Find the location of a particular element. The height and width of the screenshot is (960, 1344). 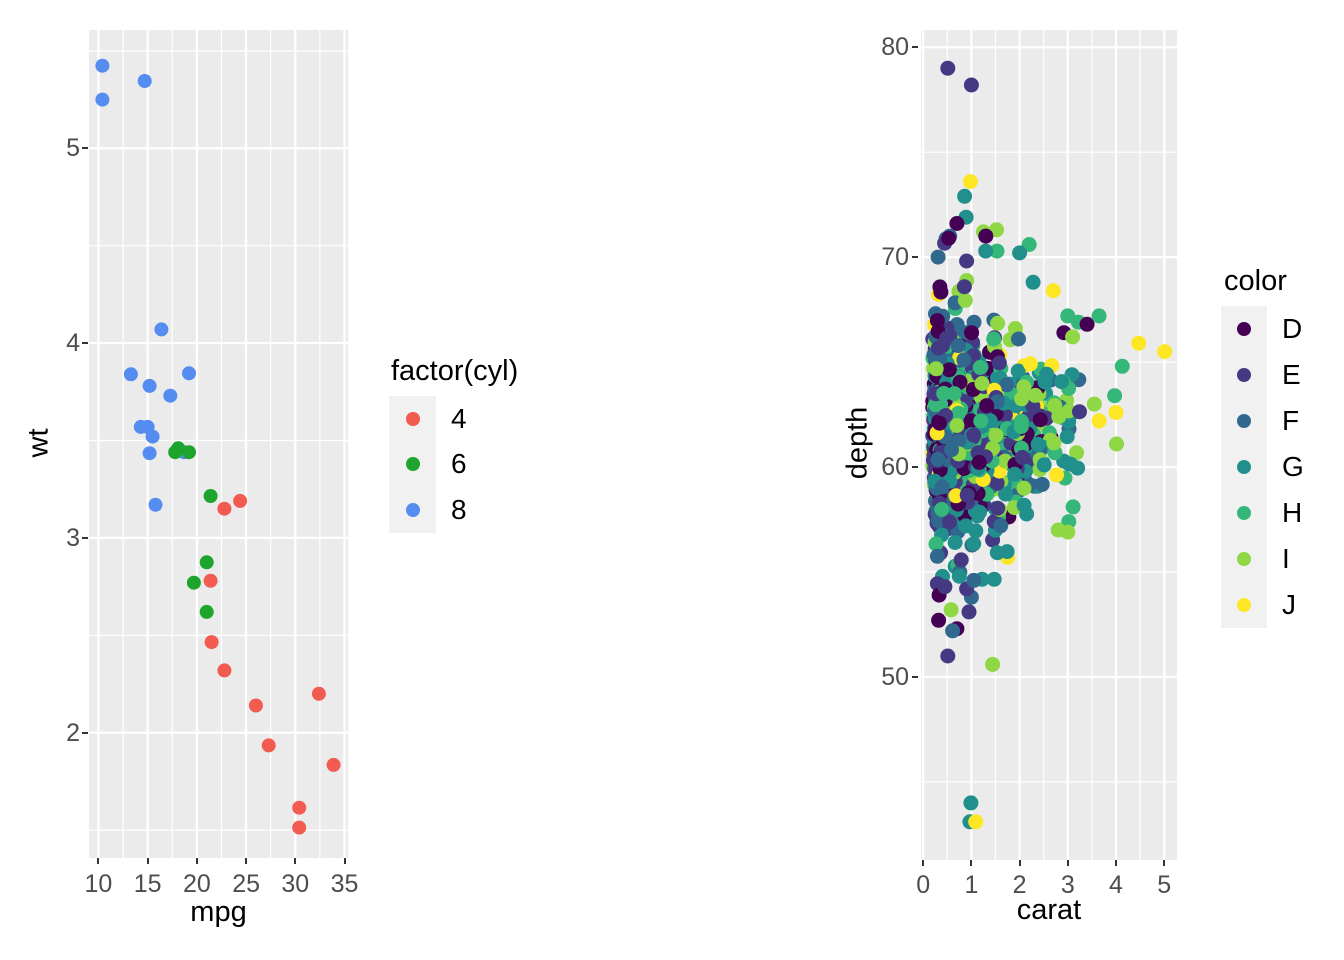

legend-item-label: E is located at coordinates (1291, 374).